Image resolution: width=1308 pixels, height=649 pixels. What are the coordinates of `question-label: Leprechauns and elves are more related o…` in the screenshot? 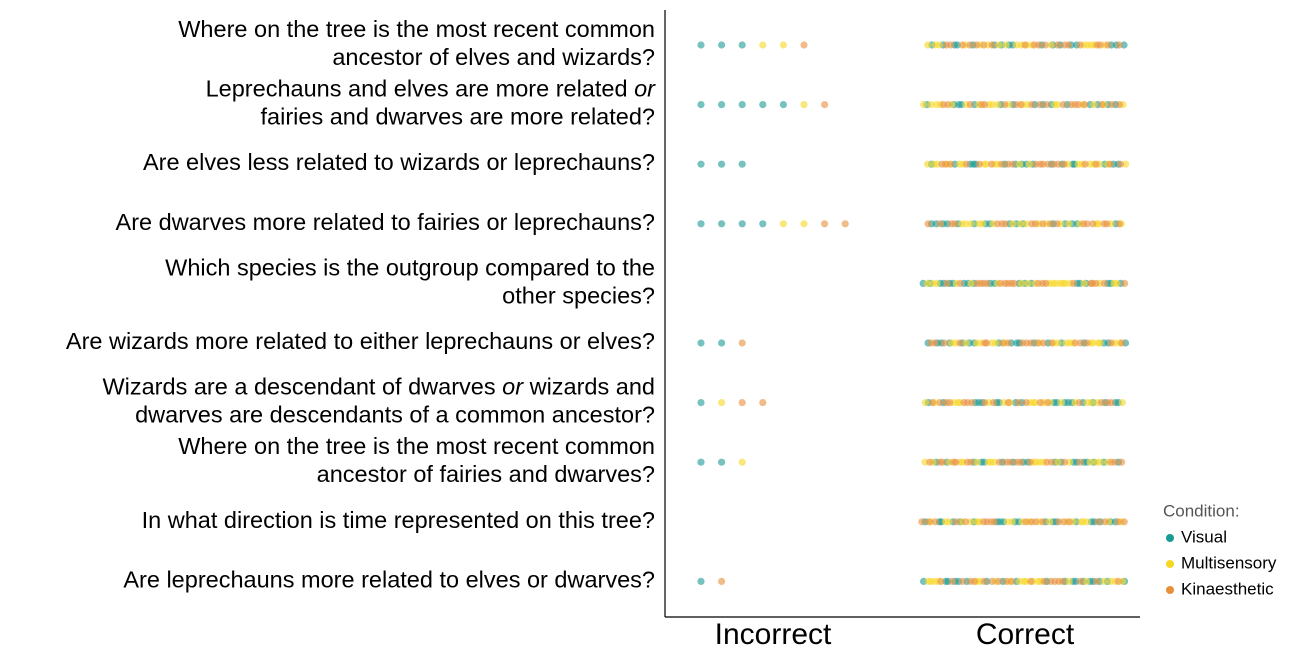 It's located at (431, 89).